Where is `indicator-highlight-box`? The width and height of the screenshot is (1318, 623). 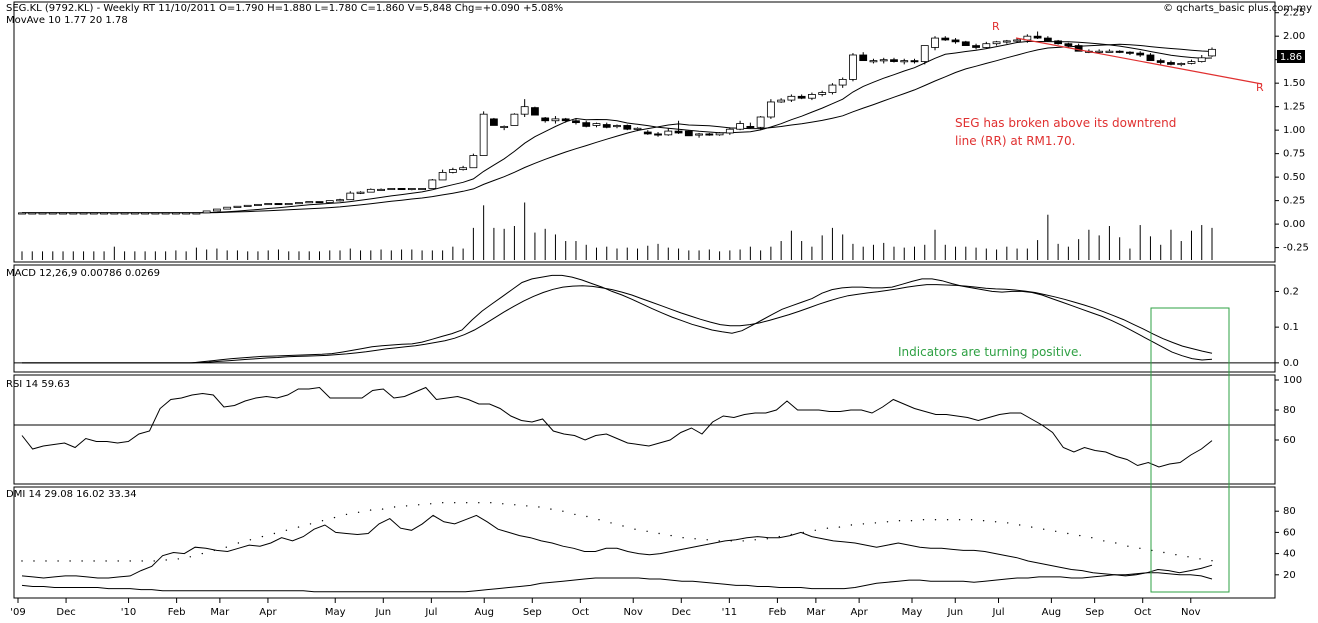
indicator-highlight-box is located at coordinates (1190, 450).